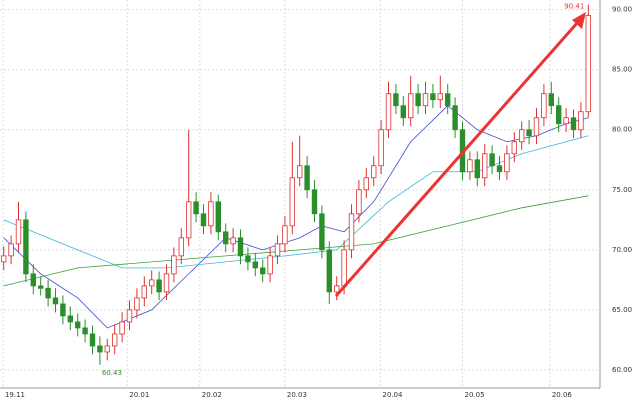 This screenshot has height=400, width=640. Describe the element at coordinates (15, 395) in the screenshot. I see `x-tick-label: 19.11` at that location.